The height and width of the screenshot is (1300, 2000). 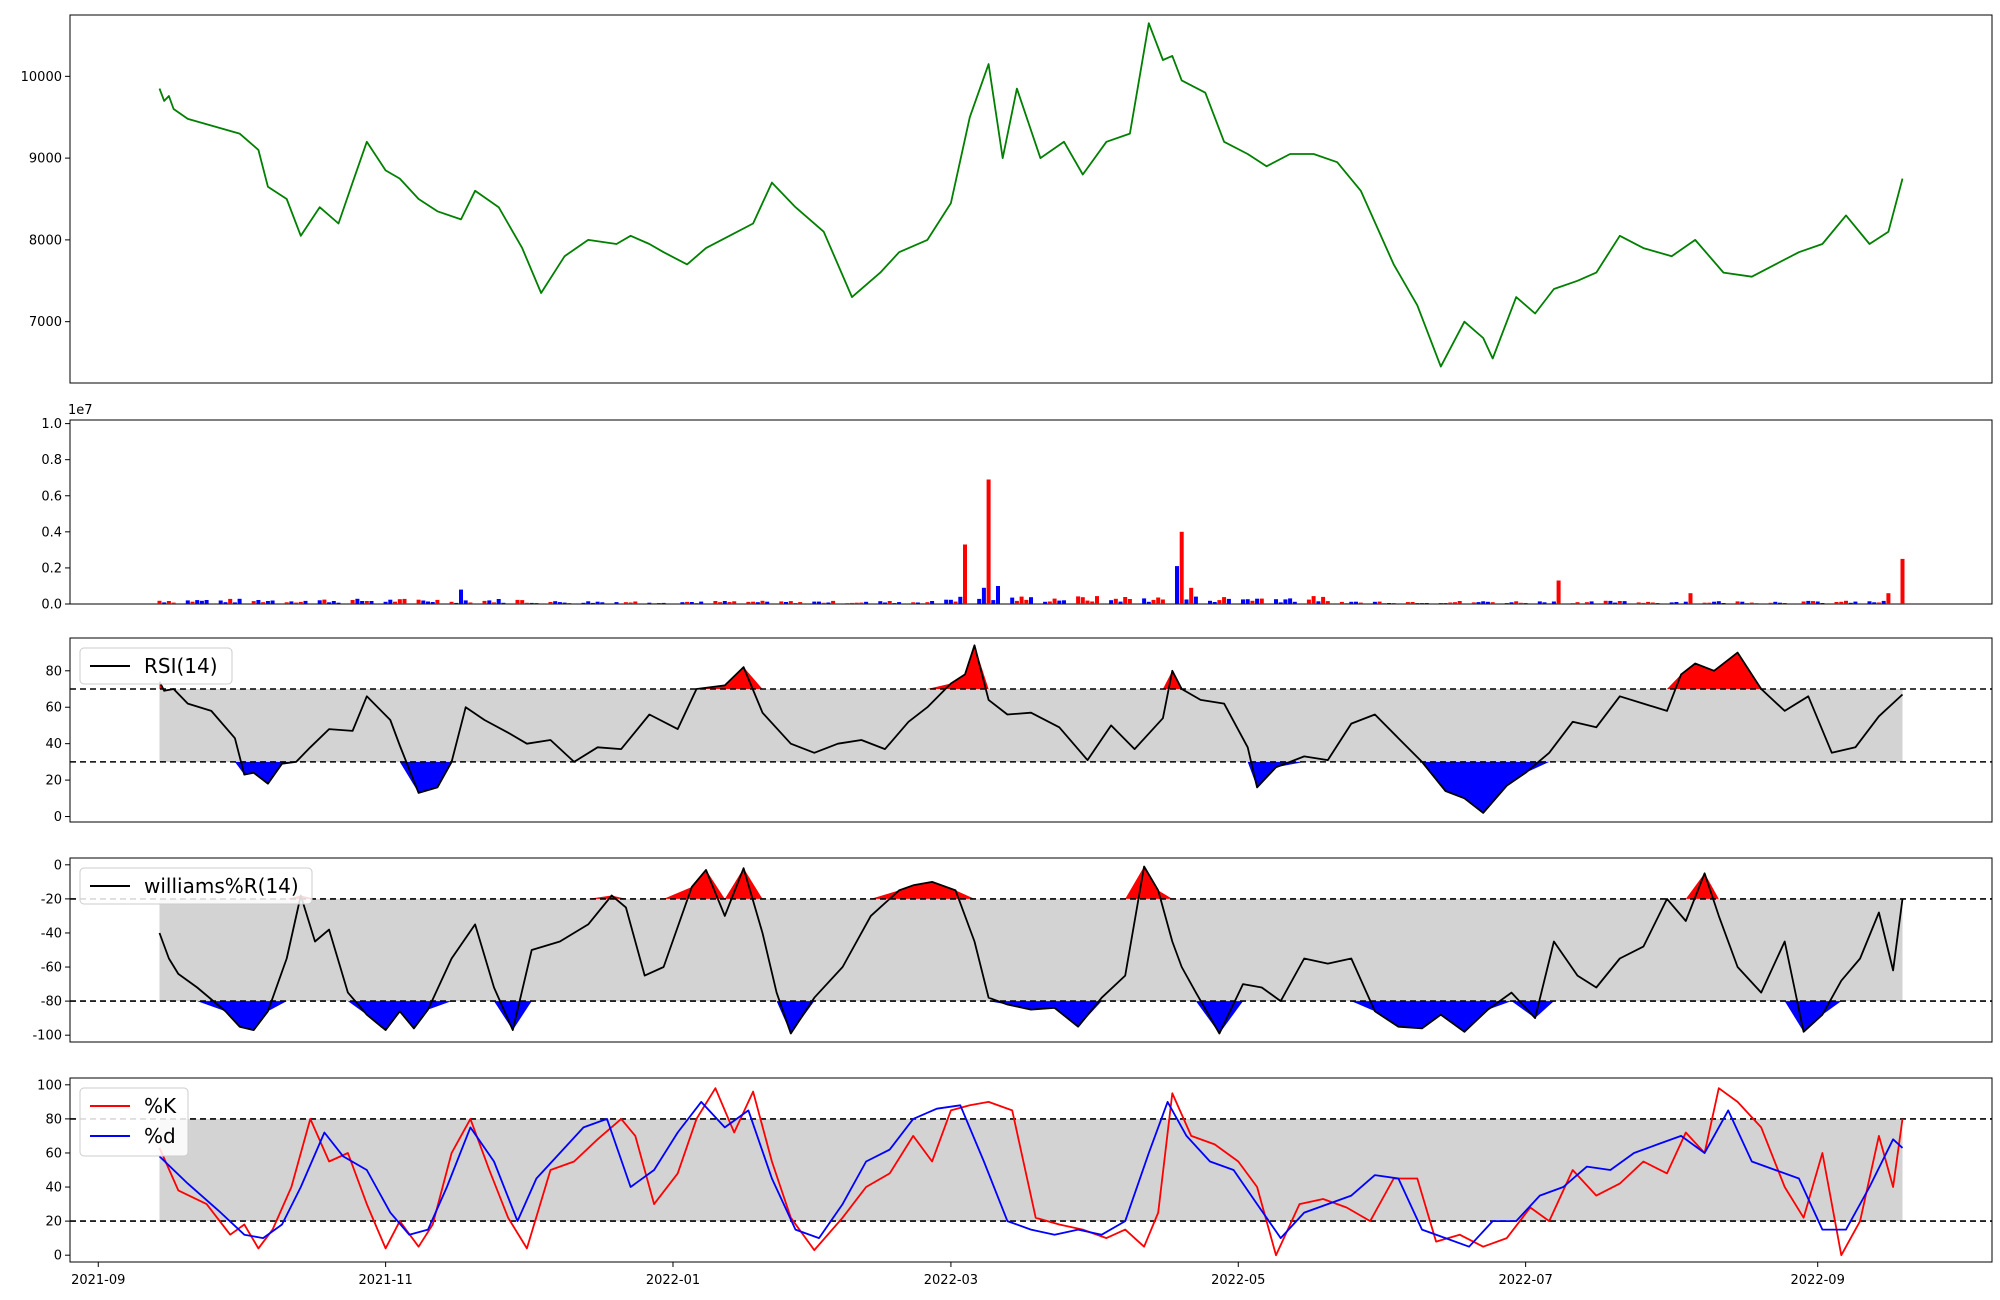 What do you see at coordinates (49, 1085) in the screenshot?
I see `stochastic-ytick-label: 100` at bounding box center [49, 1085].